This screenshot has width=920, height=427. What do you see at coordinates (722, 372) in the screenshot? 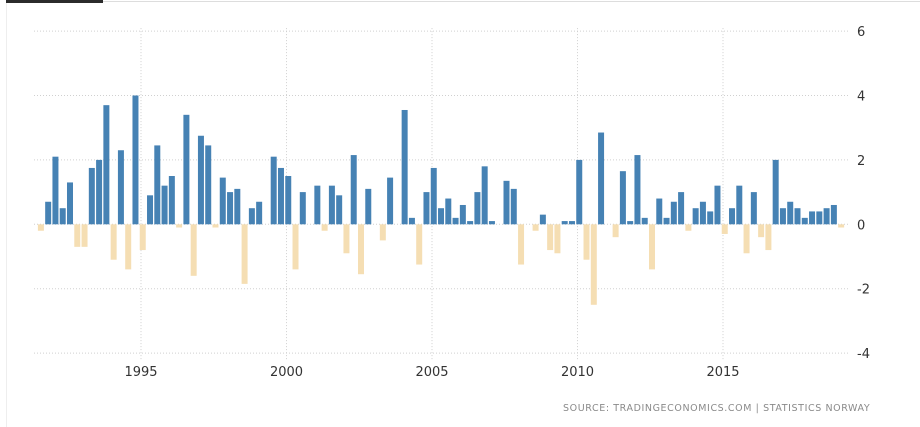
I see `x-tick-label: 2015` at bounding box center [722, 372].